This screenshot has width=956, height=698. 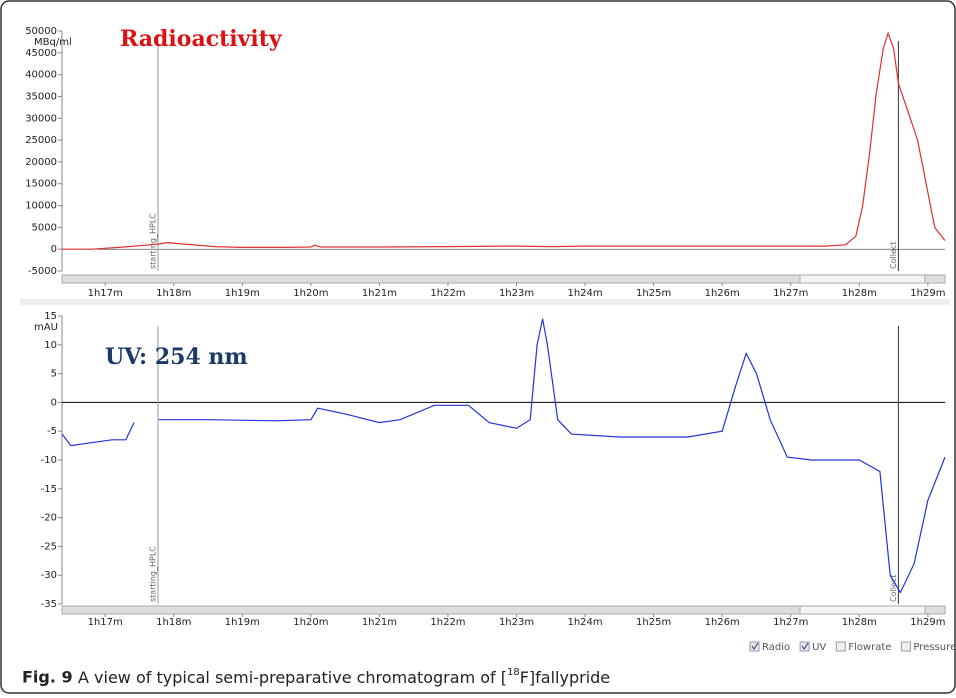 What do you see at coordinates (46, 327) in the screenshot?
I see `y-unit: mAU` at bounding box center [46, 327].